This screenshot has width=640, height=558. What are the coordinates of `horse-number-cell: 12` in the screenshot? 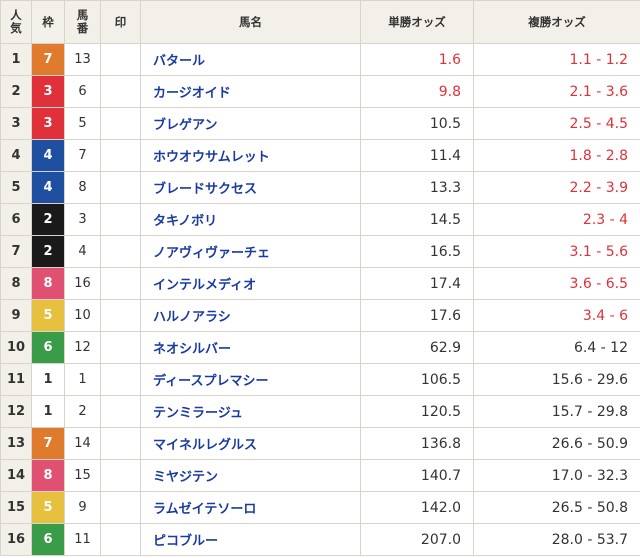 It's located at (82, 347).